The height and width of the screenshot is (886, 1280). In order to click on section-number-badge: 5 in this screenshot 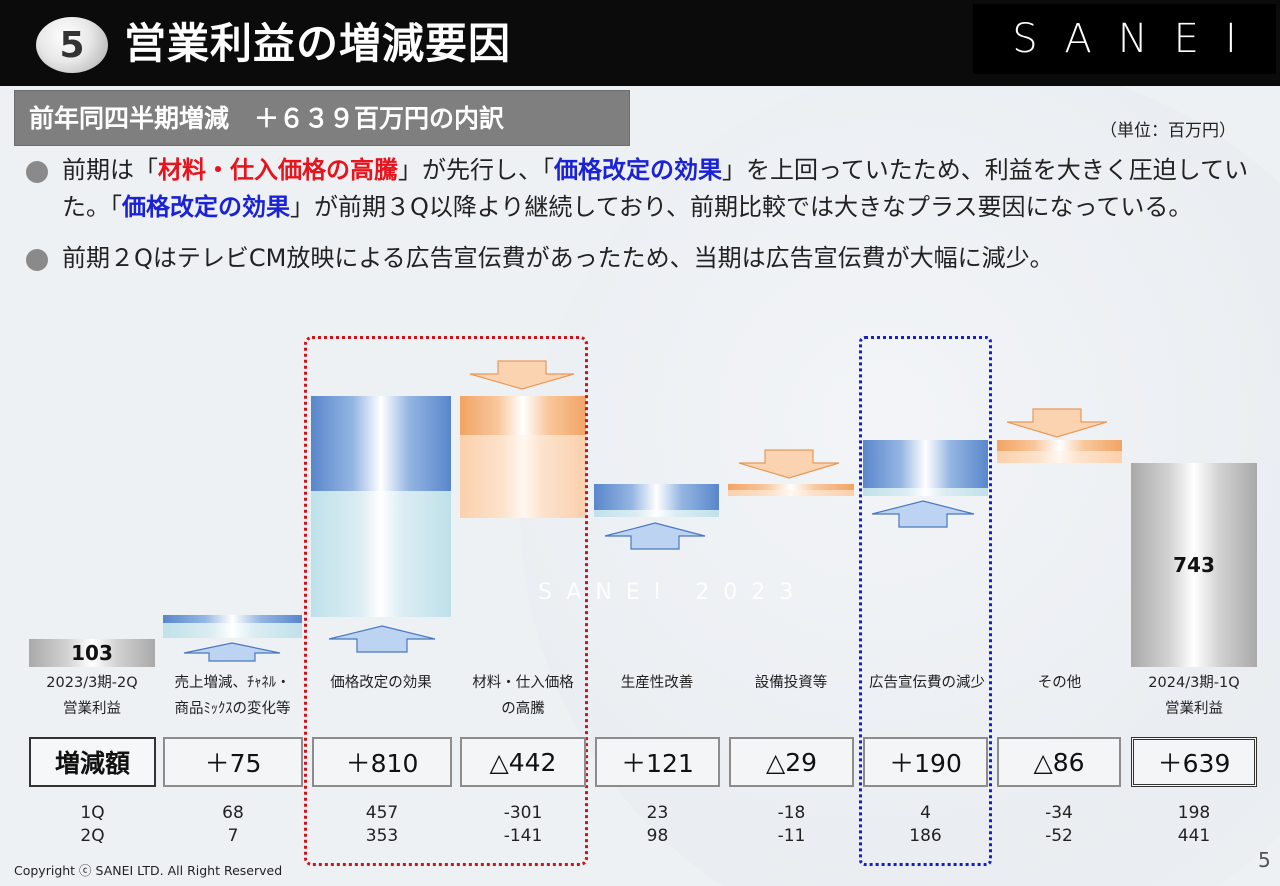, I will do `click(72, 45)`.